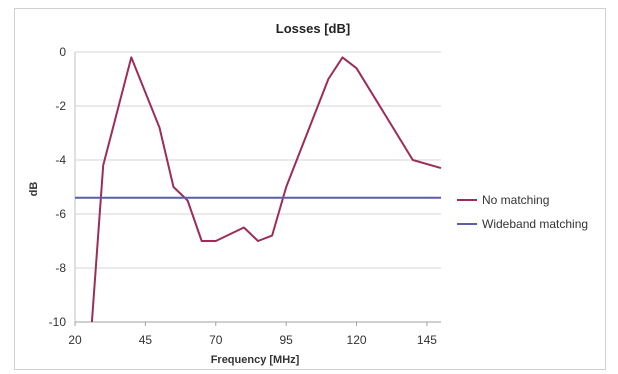 The image size is (618, 374). I want to click on y-tick-label: -10, so click(58, 322).